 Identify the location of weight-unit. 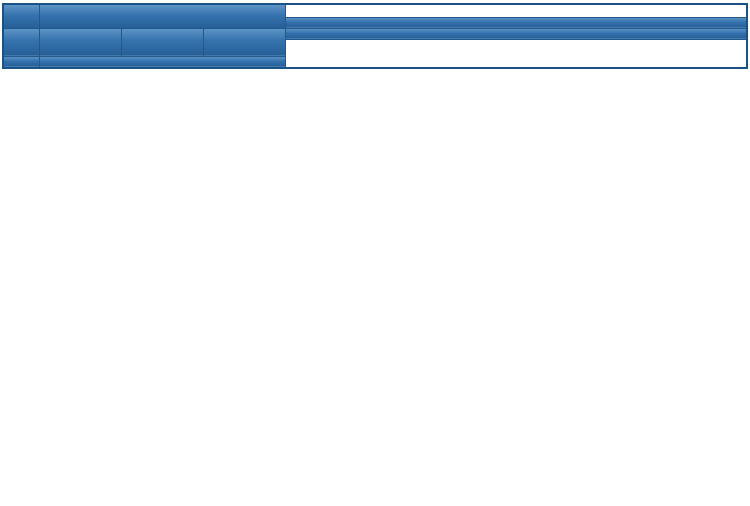
(162, 62).